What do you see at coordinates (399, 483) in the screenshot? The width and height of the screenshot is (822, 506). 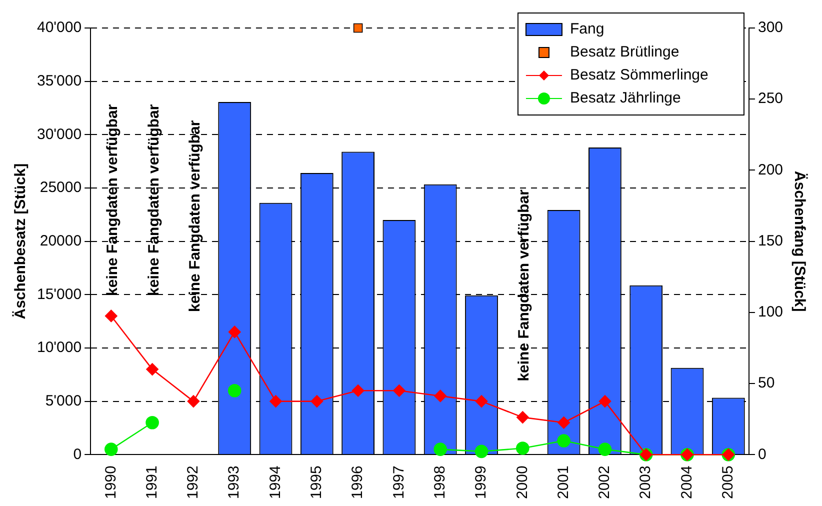 I see `x-tick-label: 1997` at bounding box center [399, 483].